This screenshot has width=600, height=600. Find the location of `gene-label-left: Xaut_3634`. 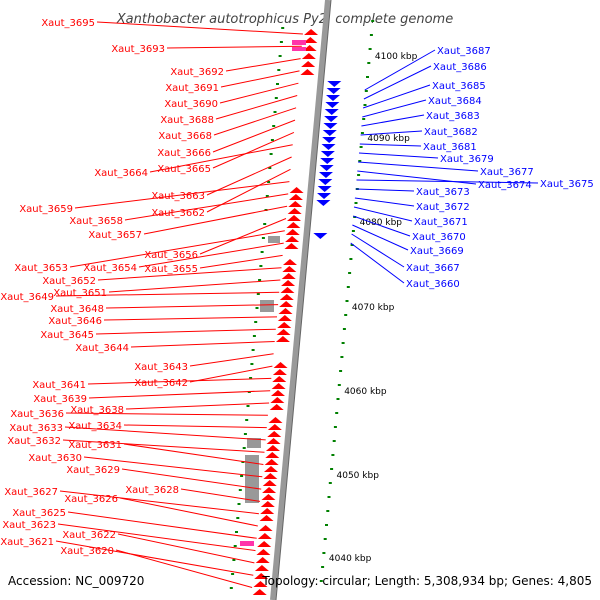

gene-label-left: Xaut_3634 is located at coordinates (95, 426).